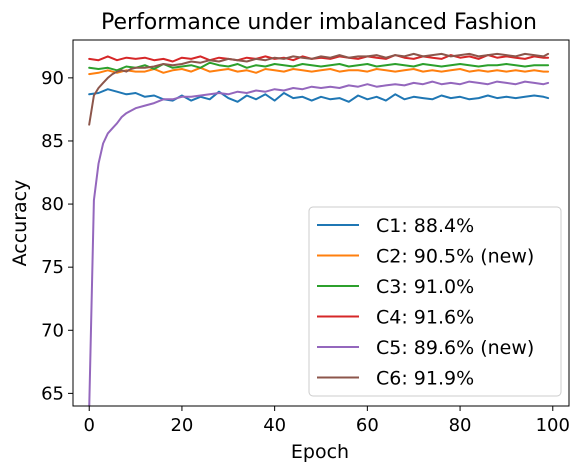  Describe the element at coordinates (455, 348) in the screenshot. I see `legend-label-c5: C5: 89.6% (new)` at that location.